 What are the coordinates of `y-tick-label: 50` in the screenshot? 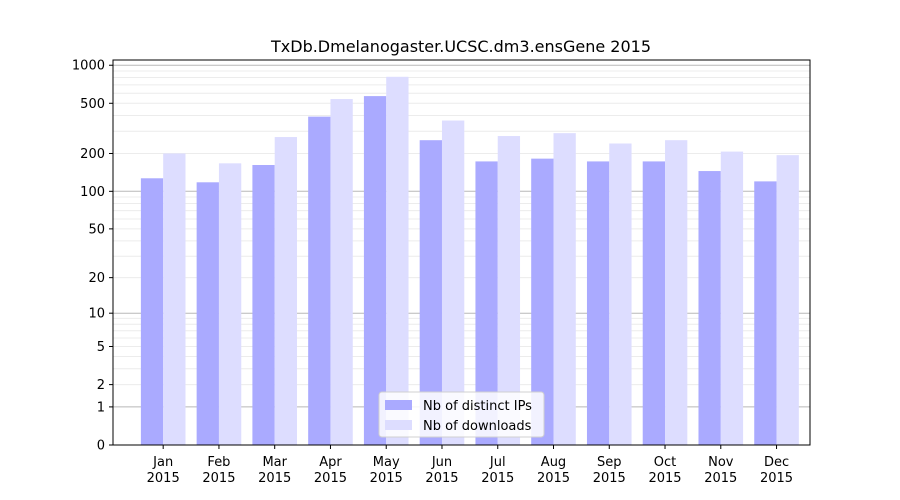 It's located at (96, 229).